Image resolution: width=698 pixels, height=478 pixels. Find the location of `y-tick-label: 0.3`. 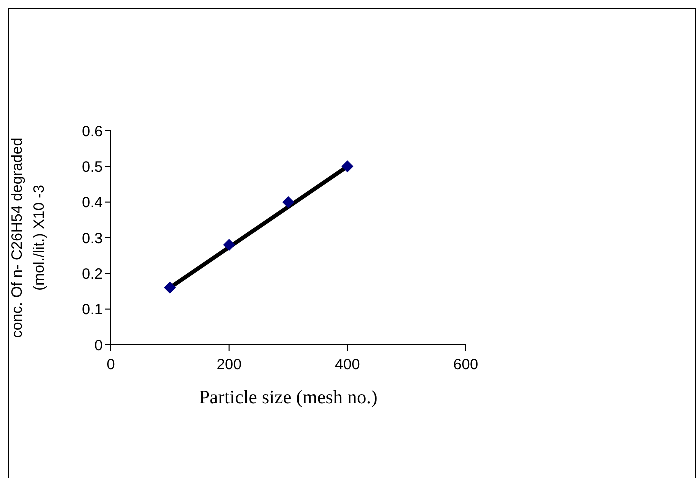

y-tick-label: 0.3 is located at coordinates (92, 239).